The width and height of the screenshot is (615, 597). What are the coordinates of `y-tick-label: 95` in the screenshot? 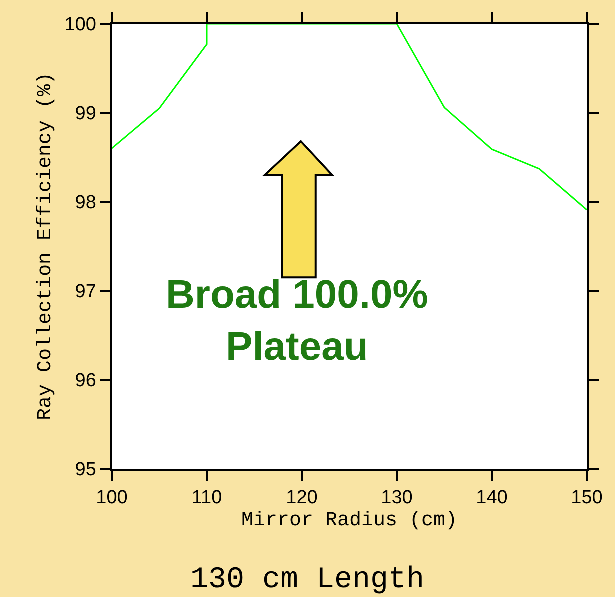 It's located at (85, 470).